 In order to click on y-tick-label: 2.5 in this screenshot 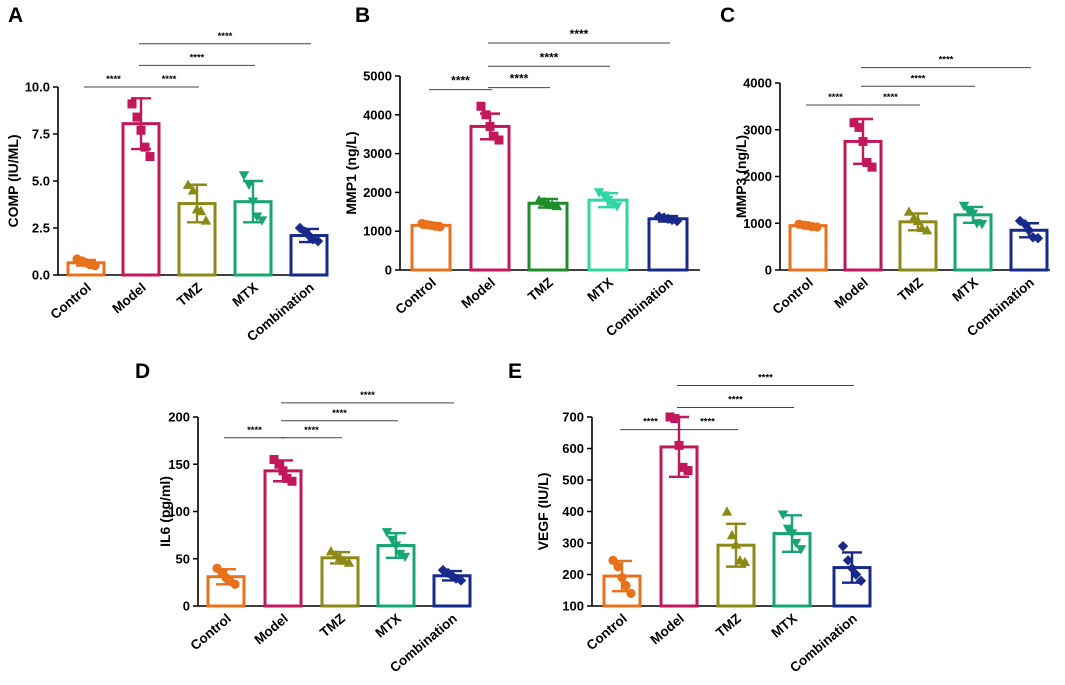, I will do `click(41, 228)`.